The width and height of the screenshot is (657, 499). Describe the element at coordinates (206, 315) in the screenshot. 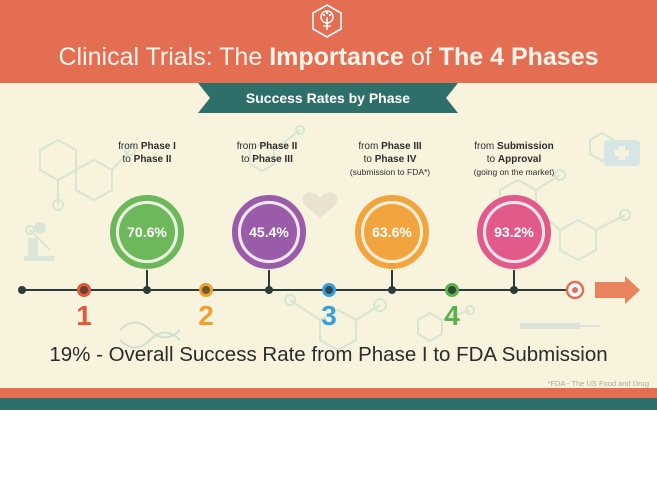

I see `phase-2-number: 2` at that location.